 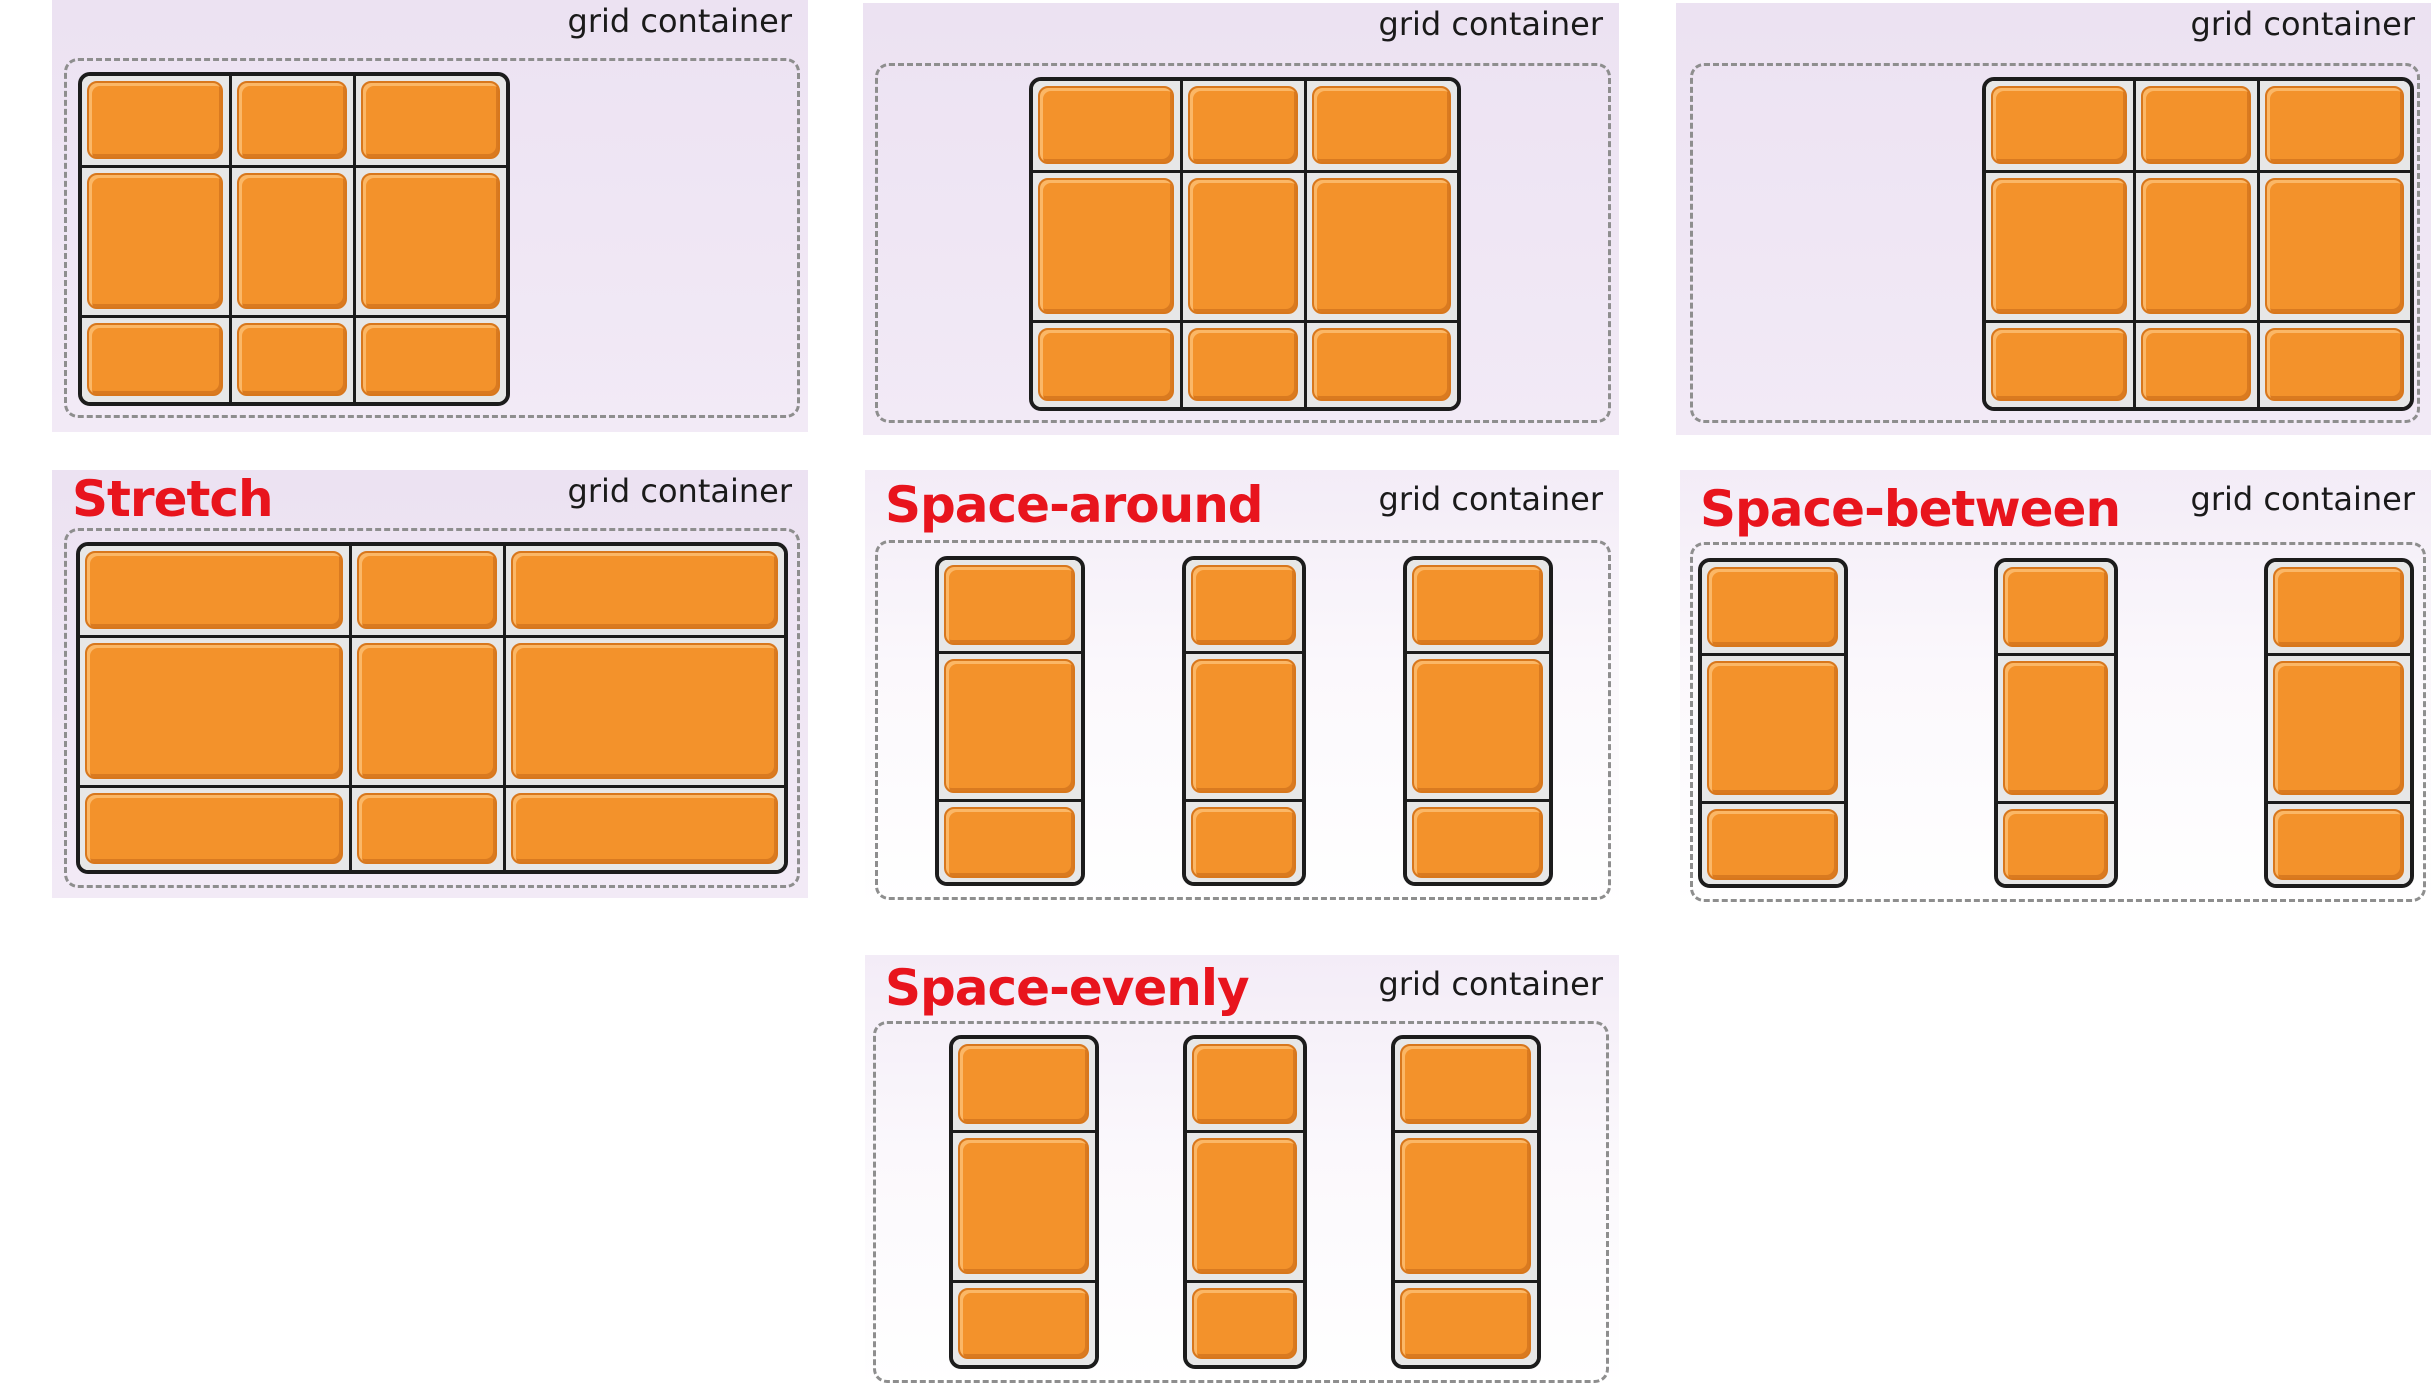 What do you see at coordinates (1910, 509) in the screenshot?
I see `panel-title: Space-between` at bounding box center [1910, 509].